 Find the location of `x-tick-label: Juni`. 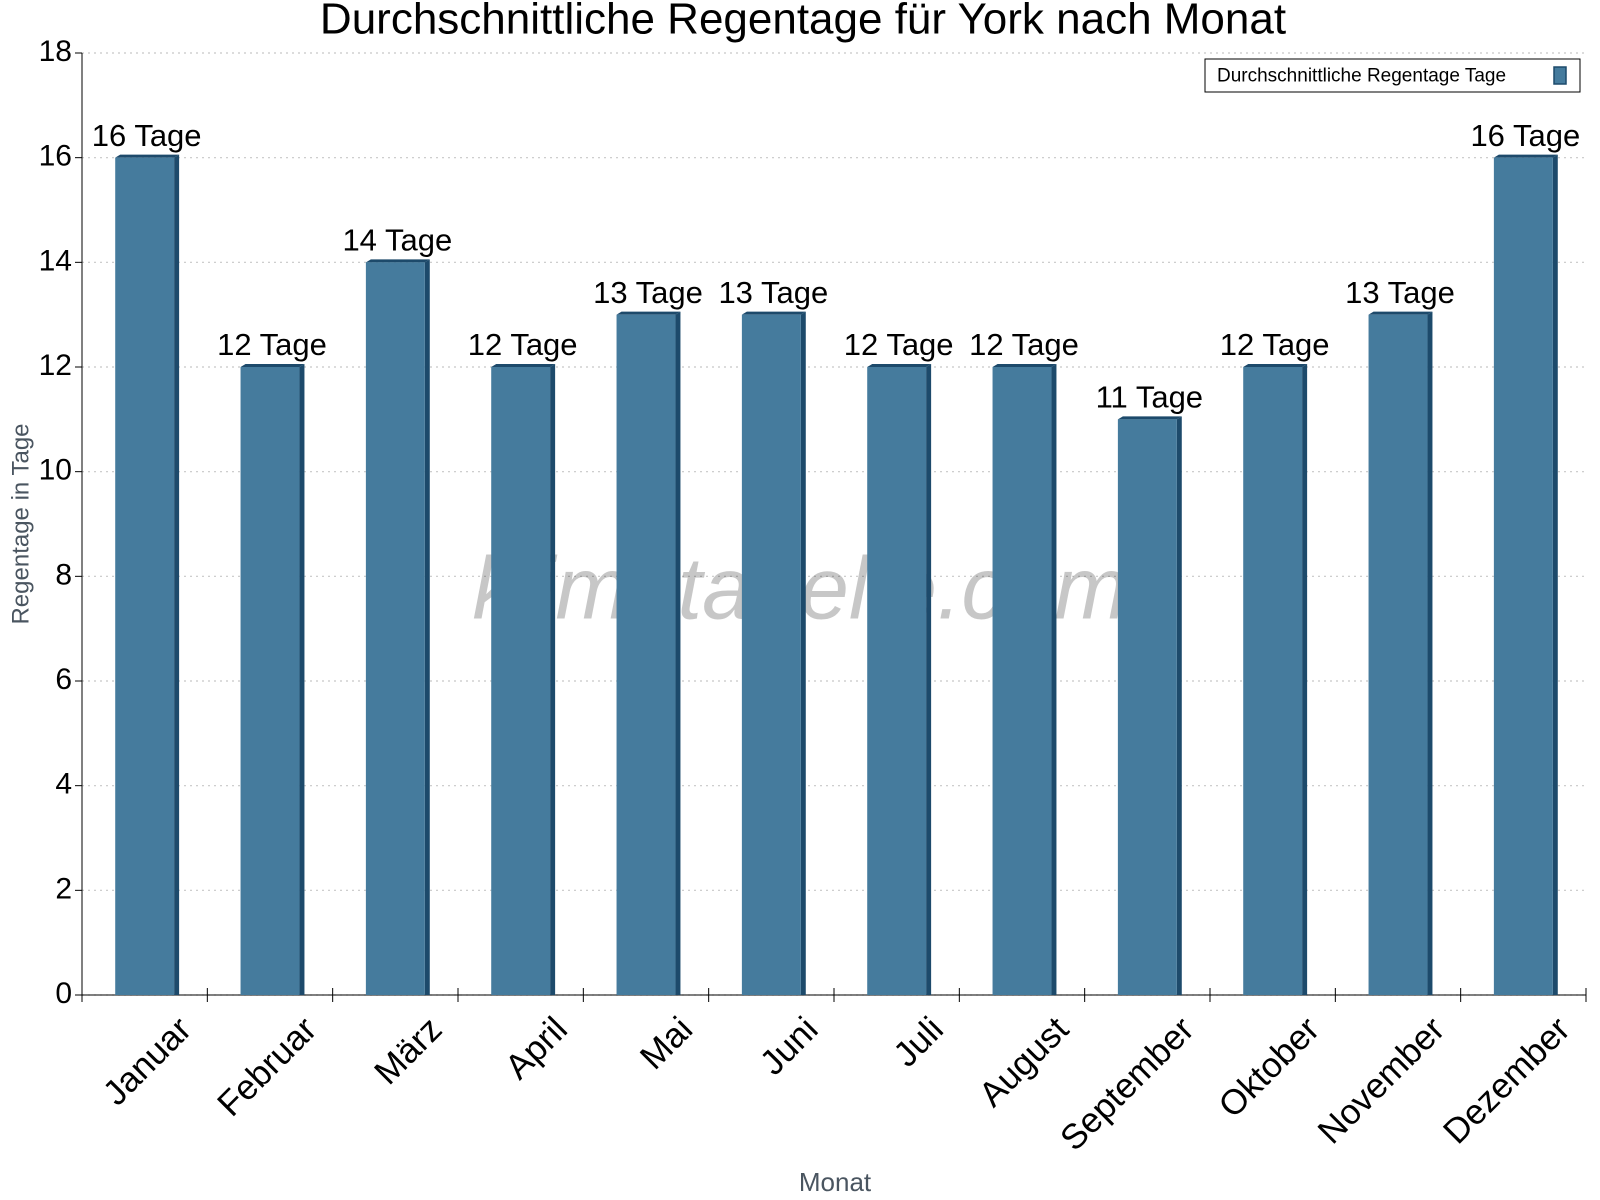

x-tick-label: Juni is located at coordinates (789, 1046).